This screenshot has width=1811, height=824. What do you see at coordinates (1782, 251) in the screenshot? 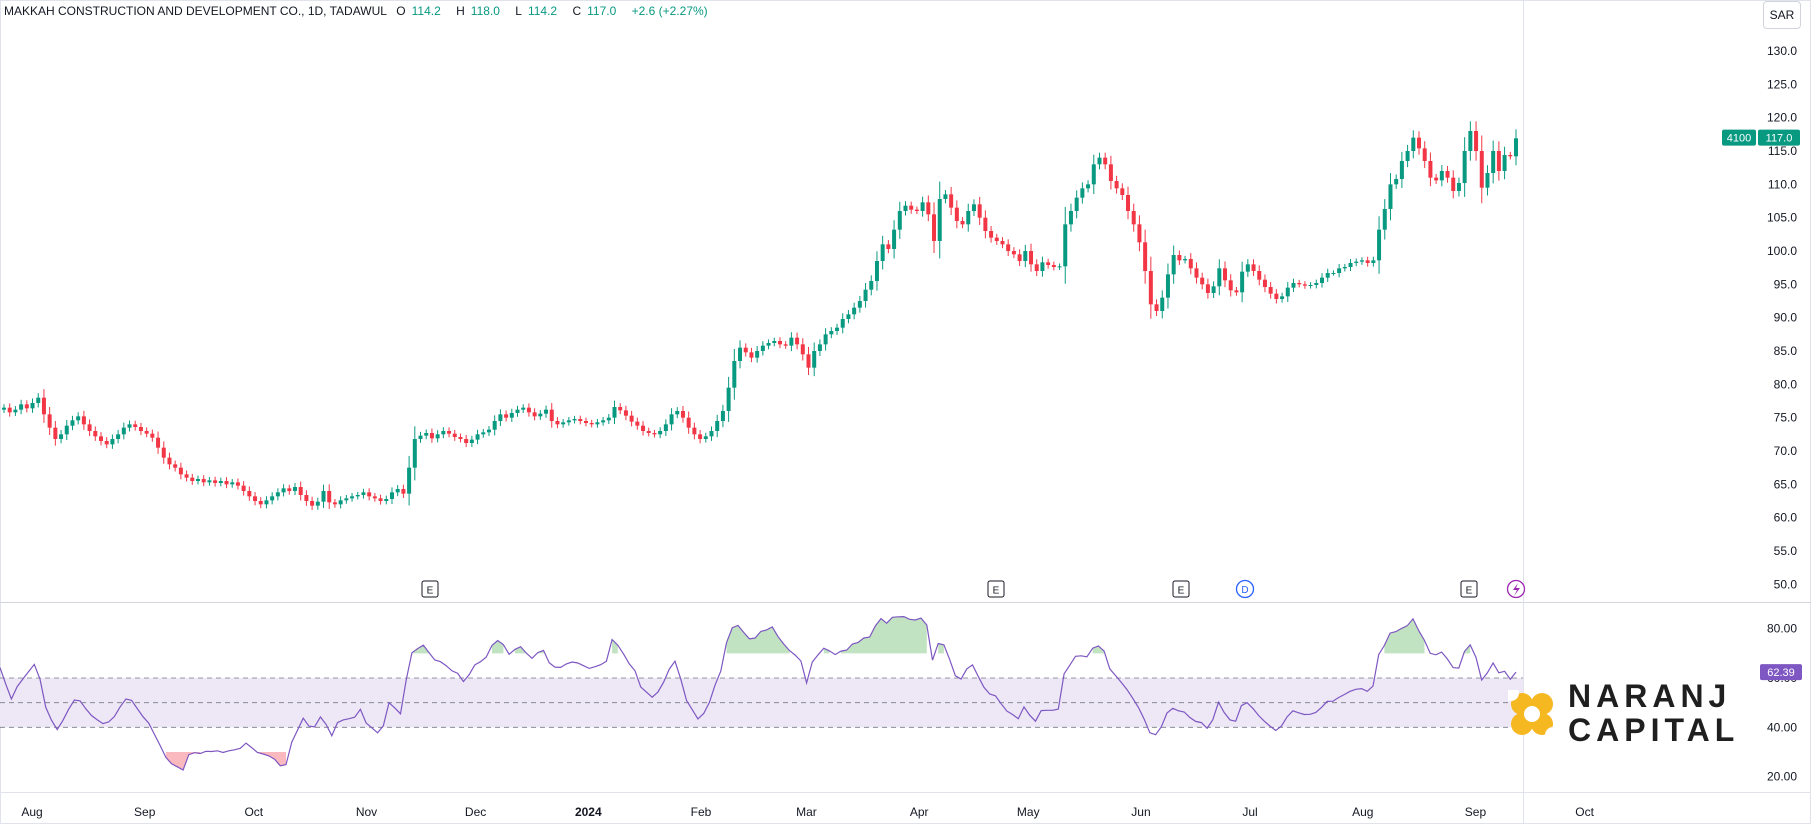
I see `price-tick-label: 100.0` at bounding box center [1782, 251].